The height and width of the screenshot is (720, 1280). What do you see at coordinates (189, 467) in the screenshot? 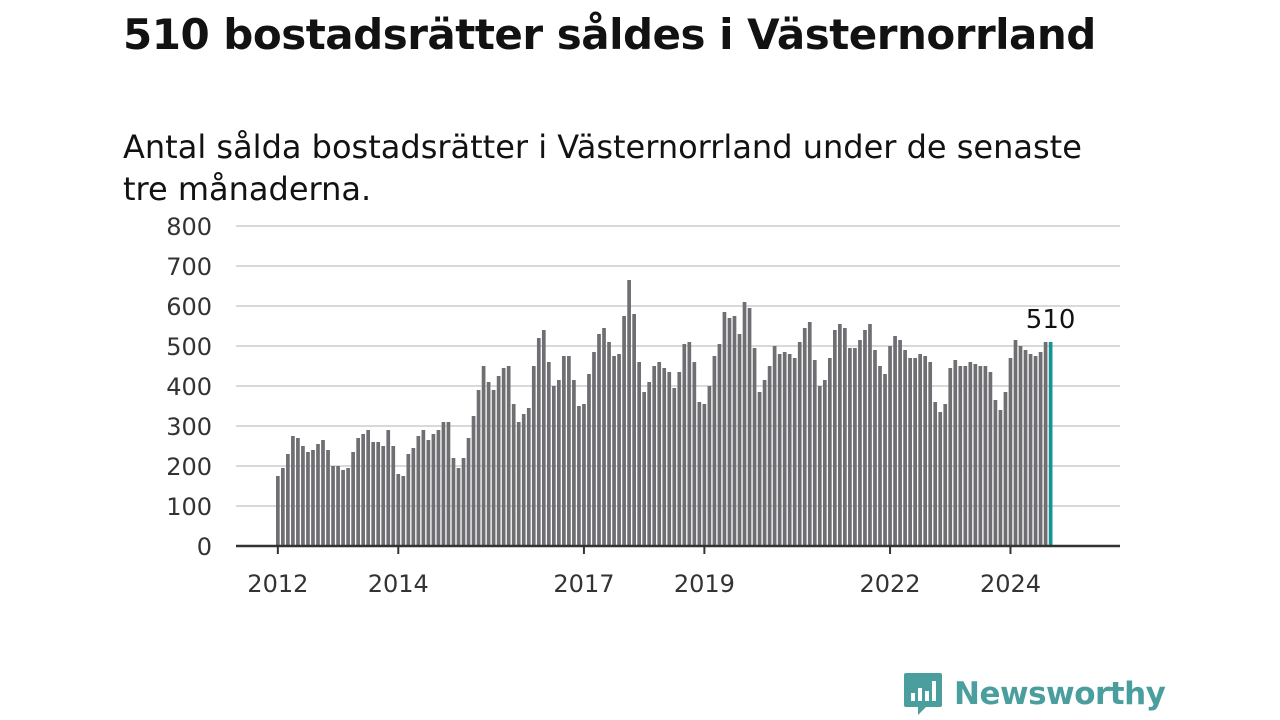
I see `y-tick-label: 200` at bounding box center [189, 467].